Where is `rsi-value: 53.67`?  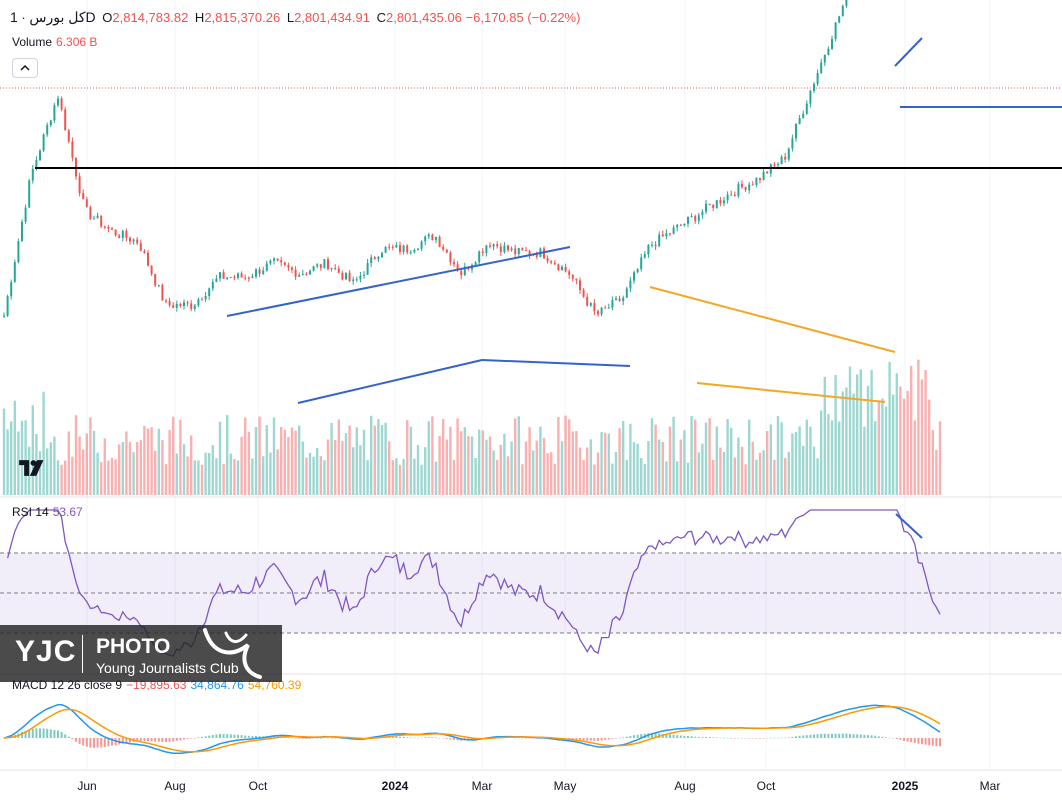 rsi-value: 53.67 is located at coordinates (67, 512).